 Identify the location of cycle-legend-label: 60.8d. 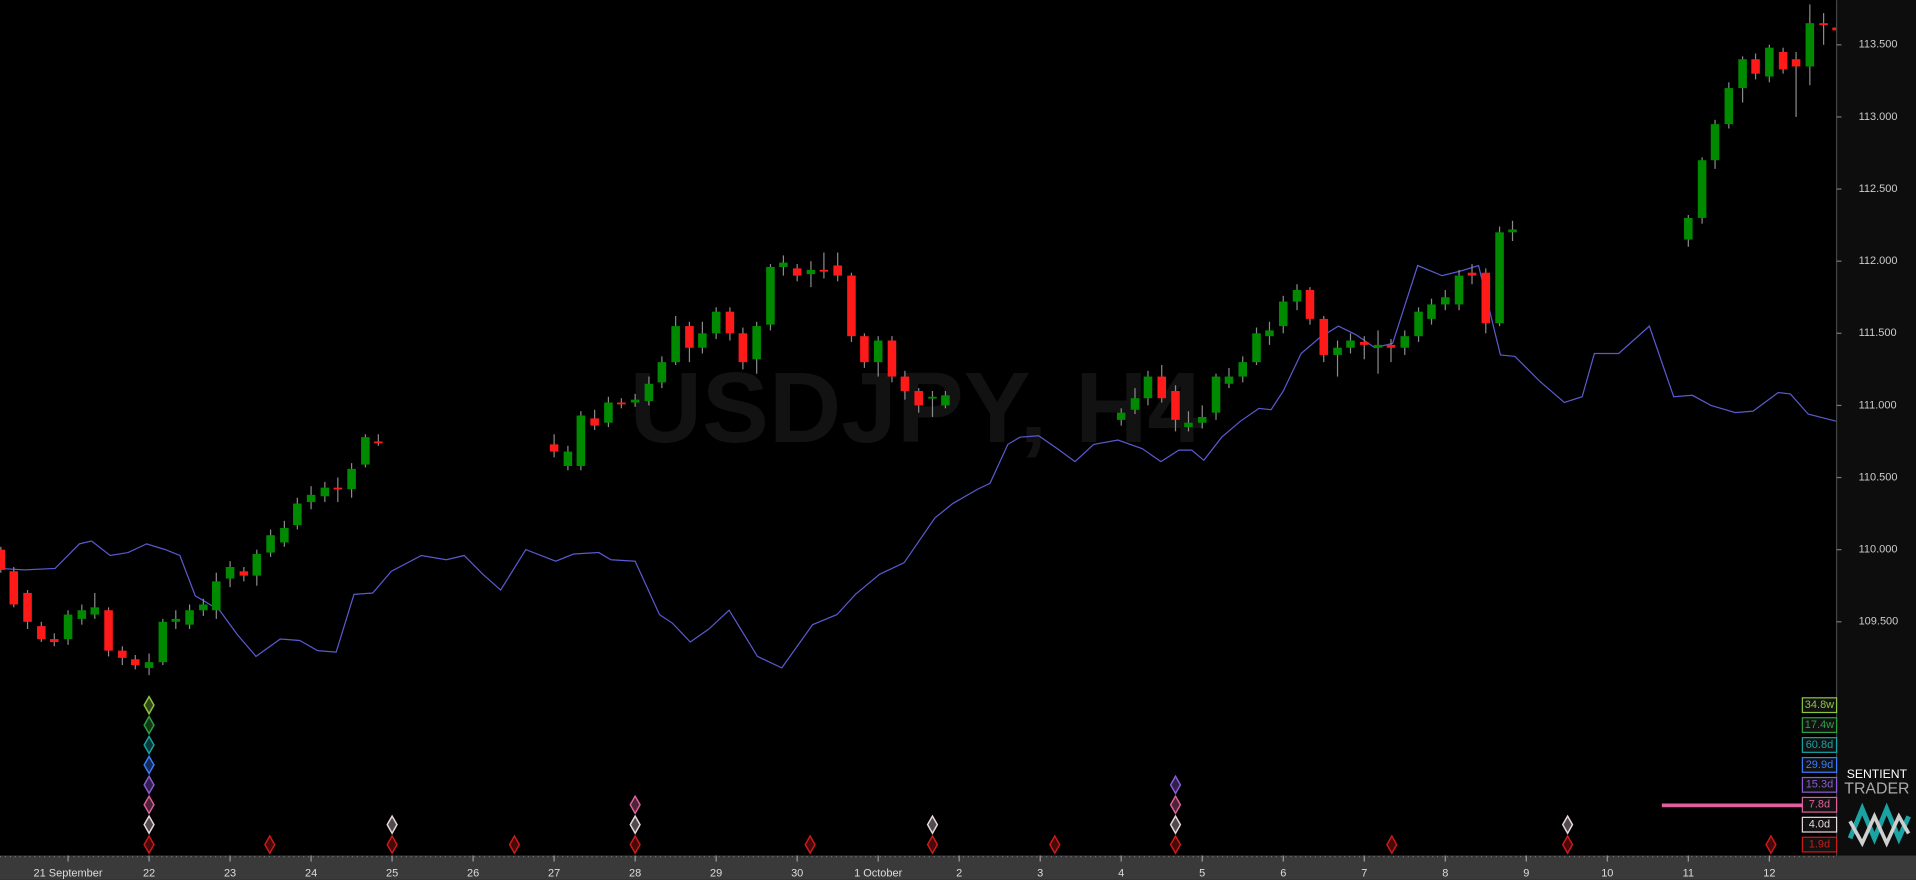
(1820, 745).